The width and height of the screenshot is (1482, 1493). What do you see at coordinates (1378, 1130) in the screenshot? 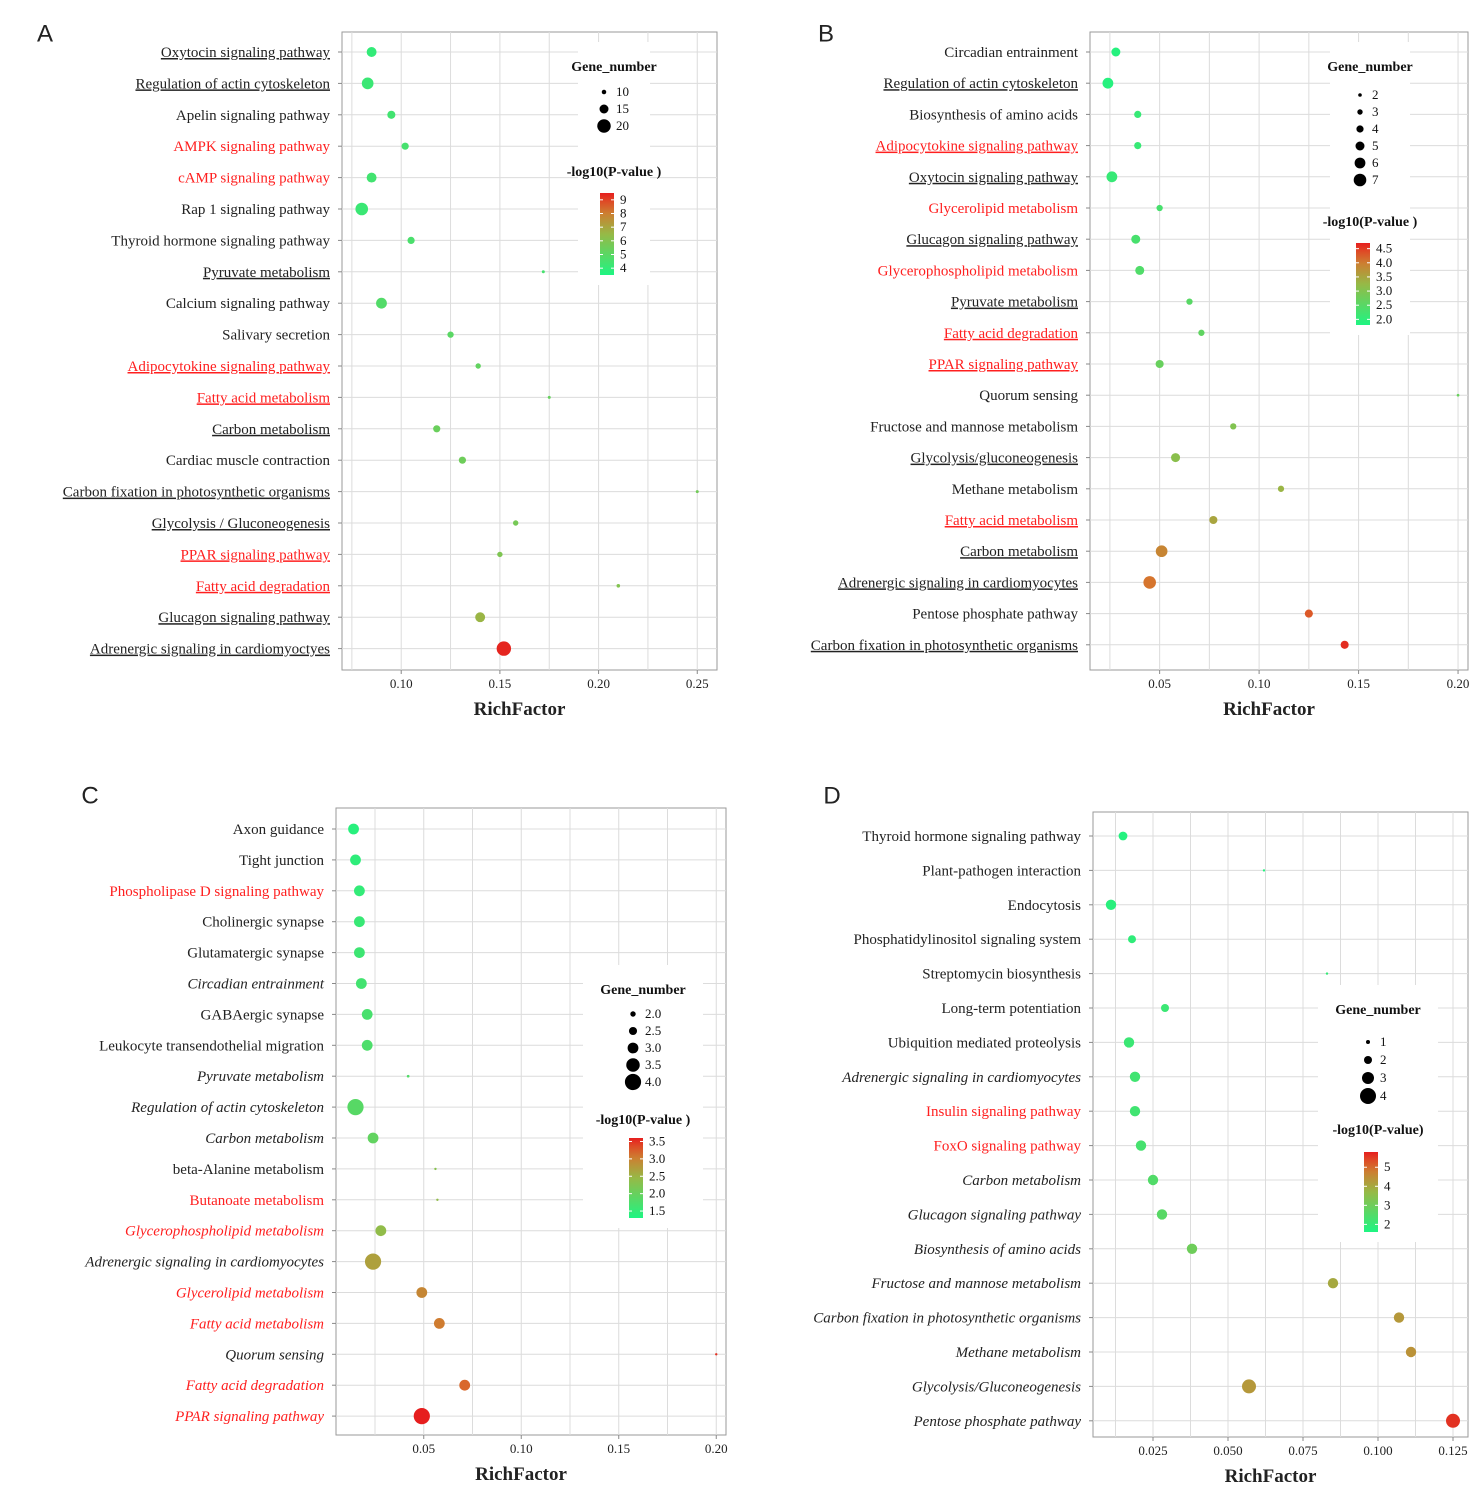
I see `color-legend-title: -log10(P-value)` at bounding box center [1378, 1130].